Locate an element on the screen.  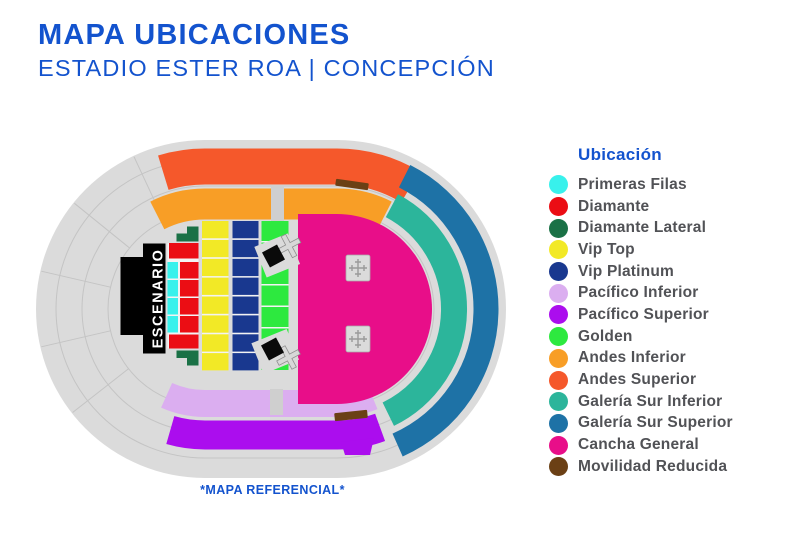
section-diamante-lateral is located at coordinates (187, 296).